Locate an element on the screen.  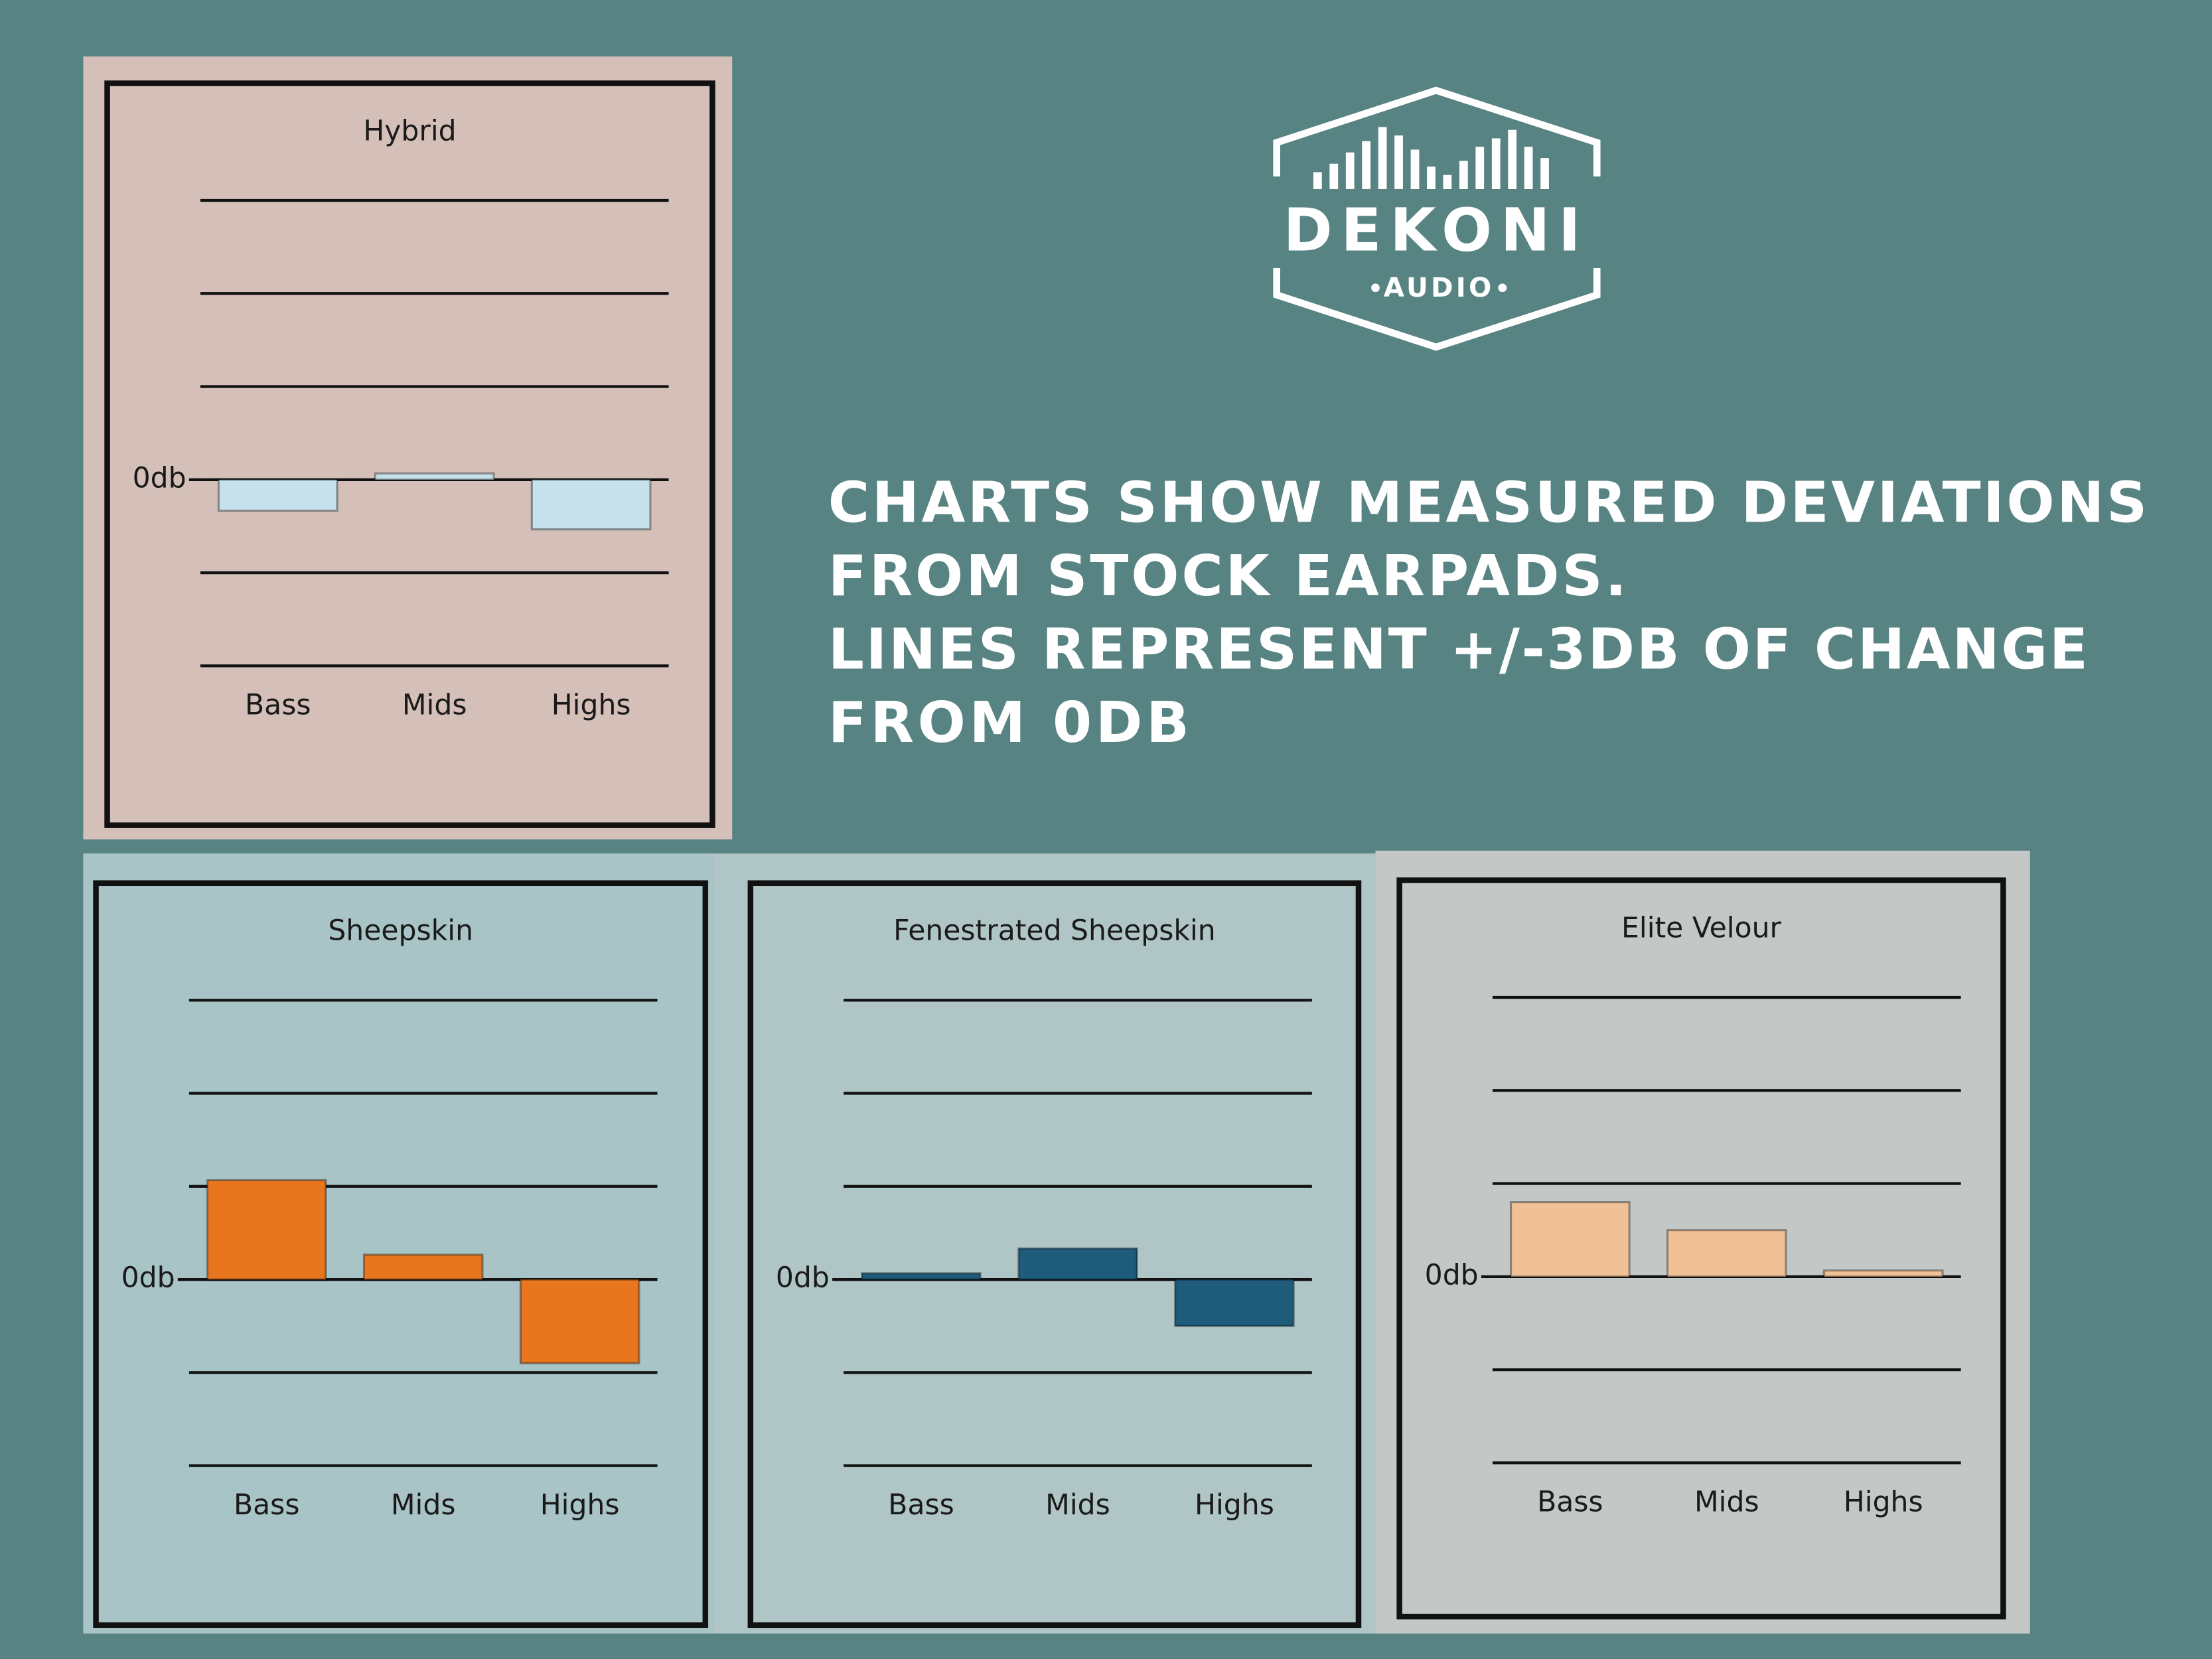
logo-bars is located at coordinates (1431, 158).